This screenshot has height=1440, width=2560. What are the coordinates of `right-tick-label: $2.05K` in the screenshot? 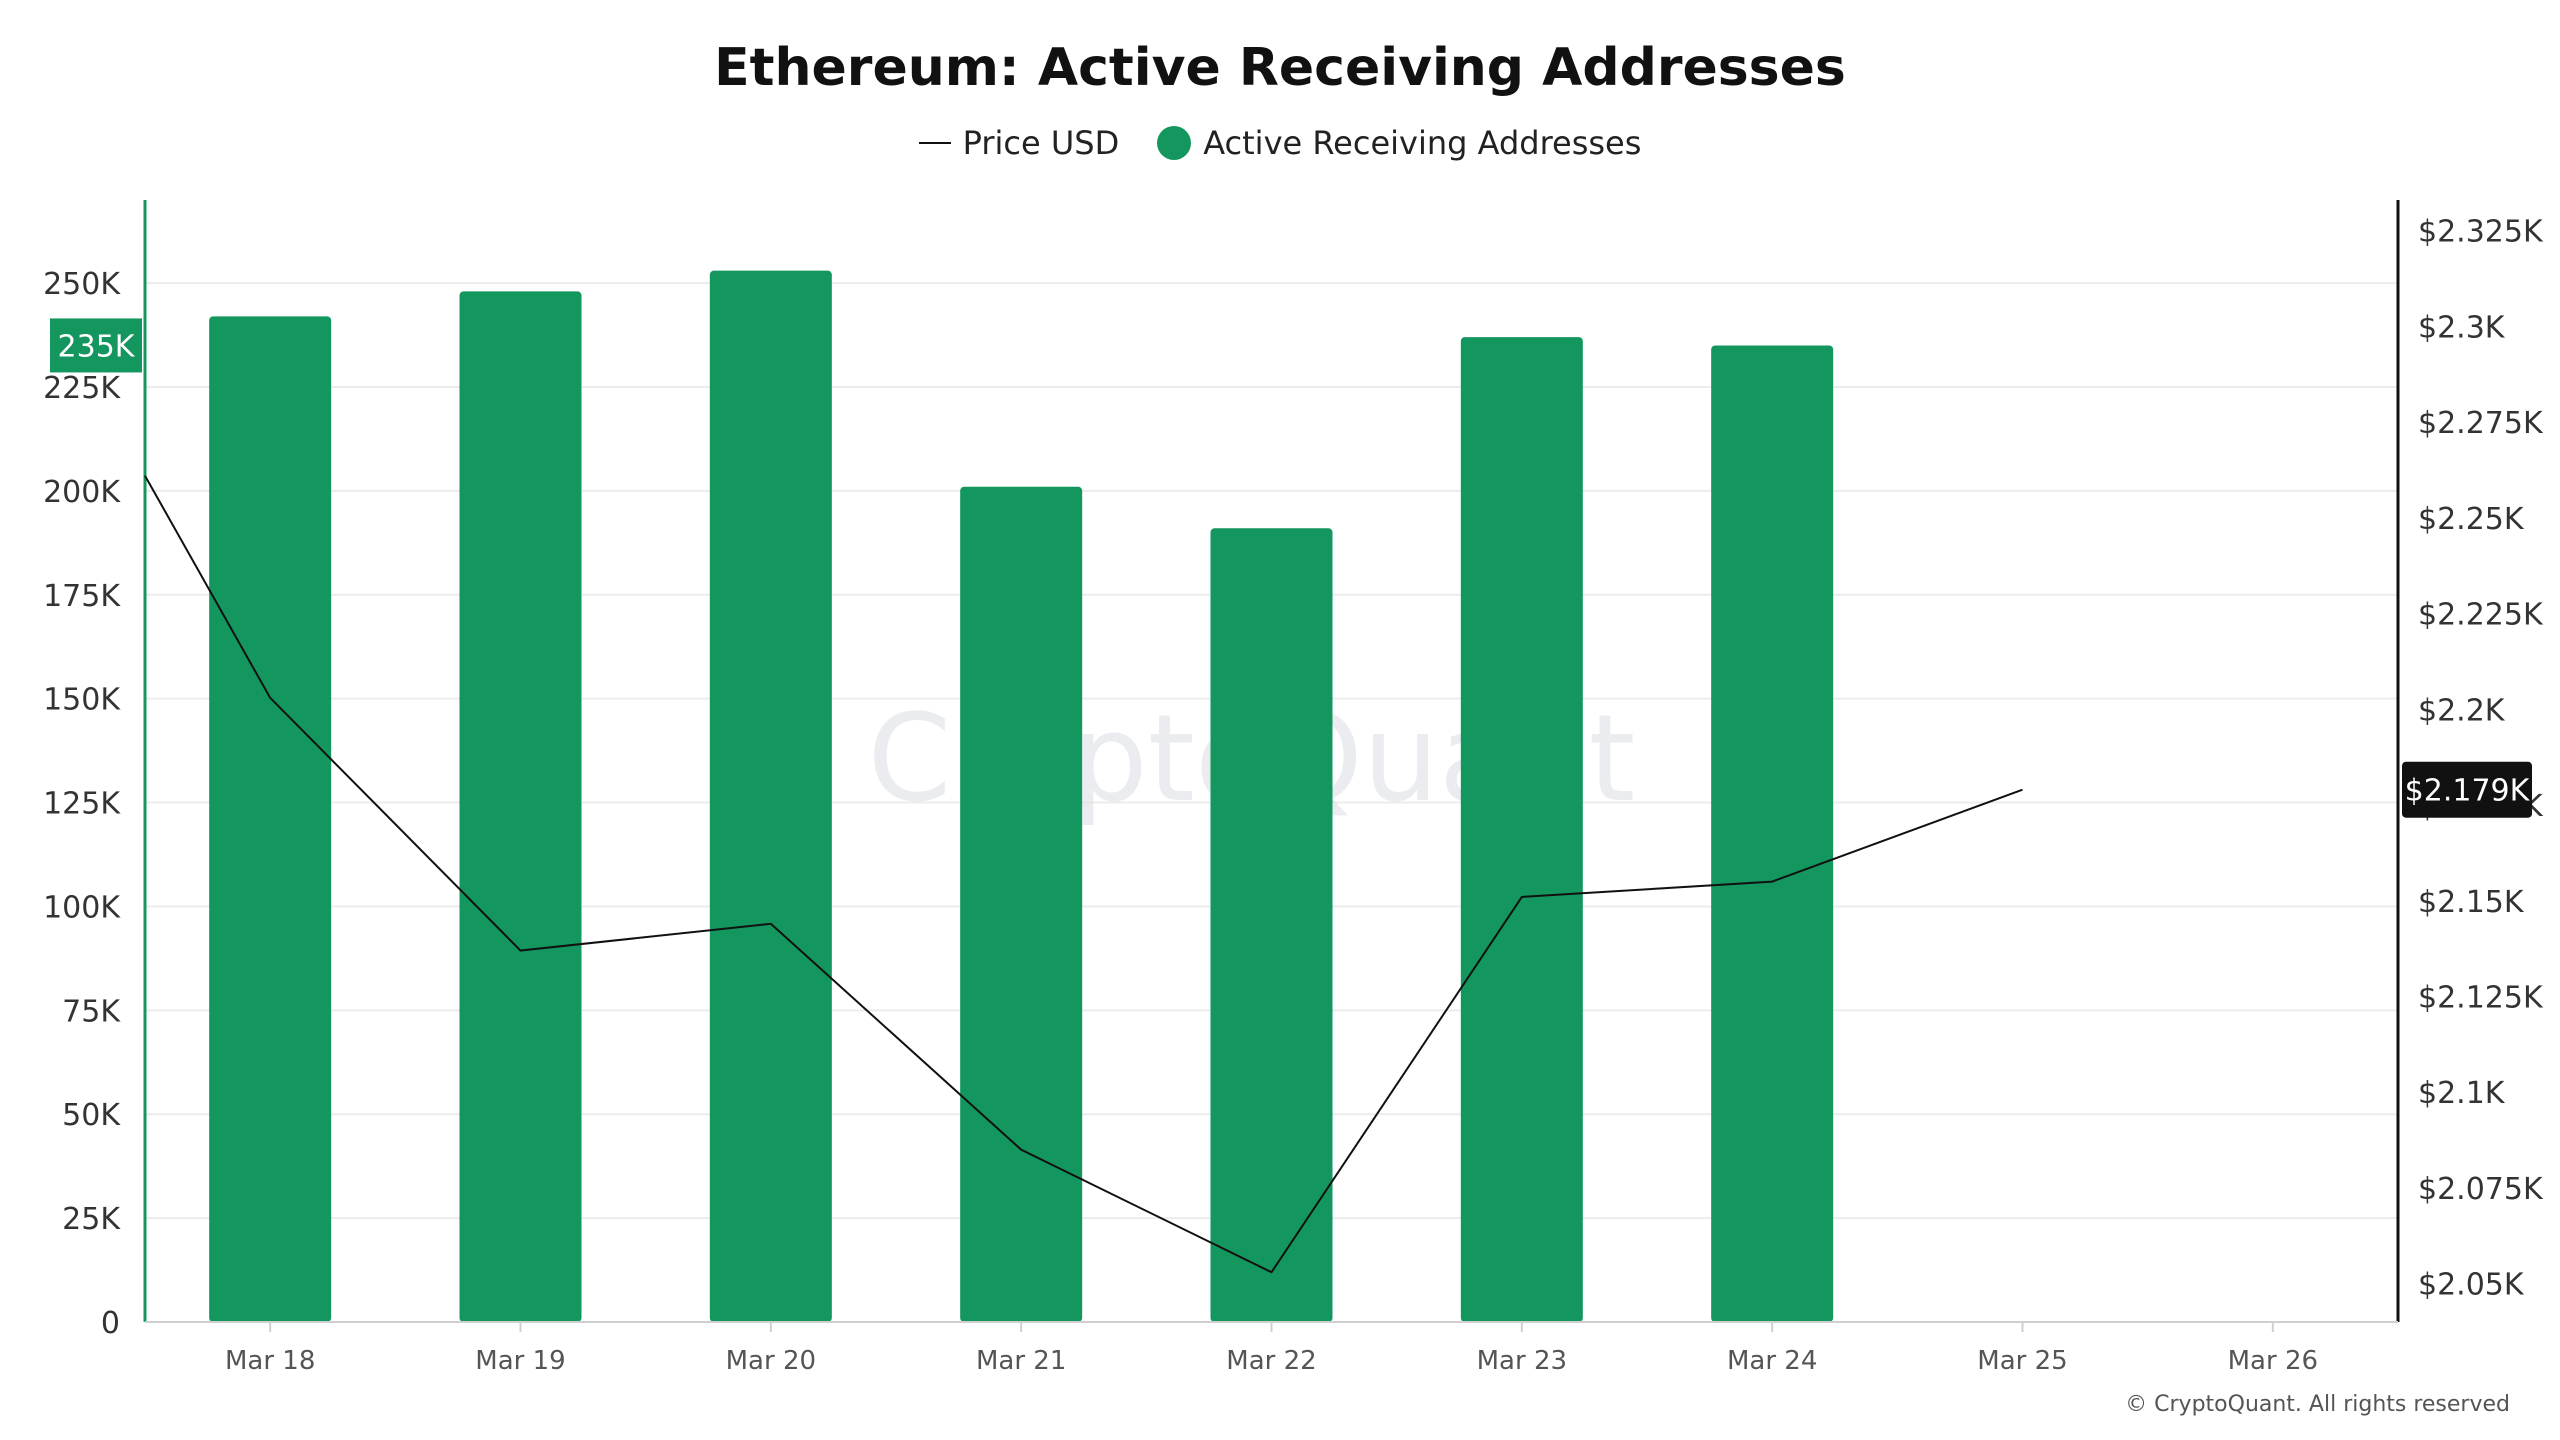 It's located at (2471, 1285).